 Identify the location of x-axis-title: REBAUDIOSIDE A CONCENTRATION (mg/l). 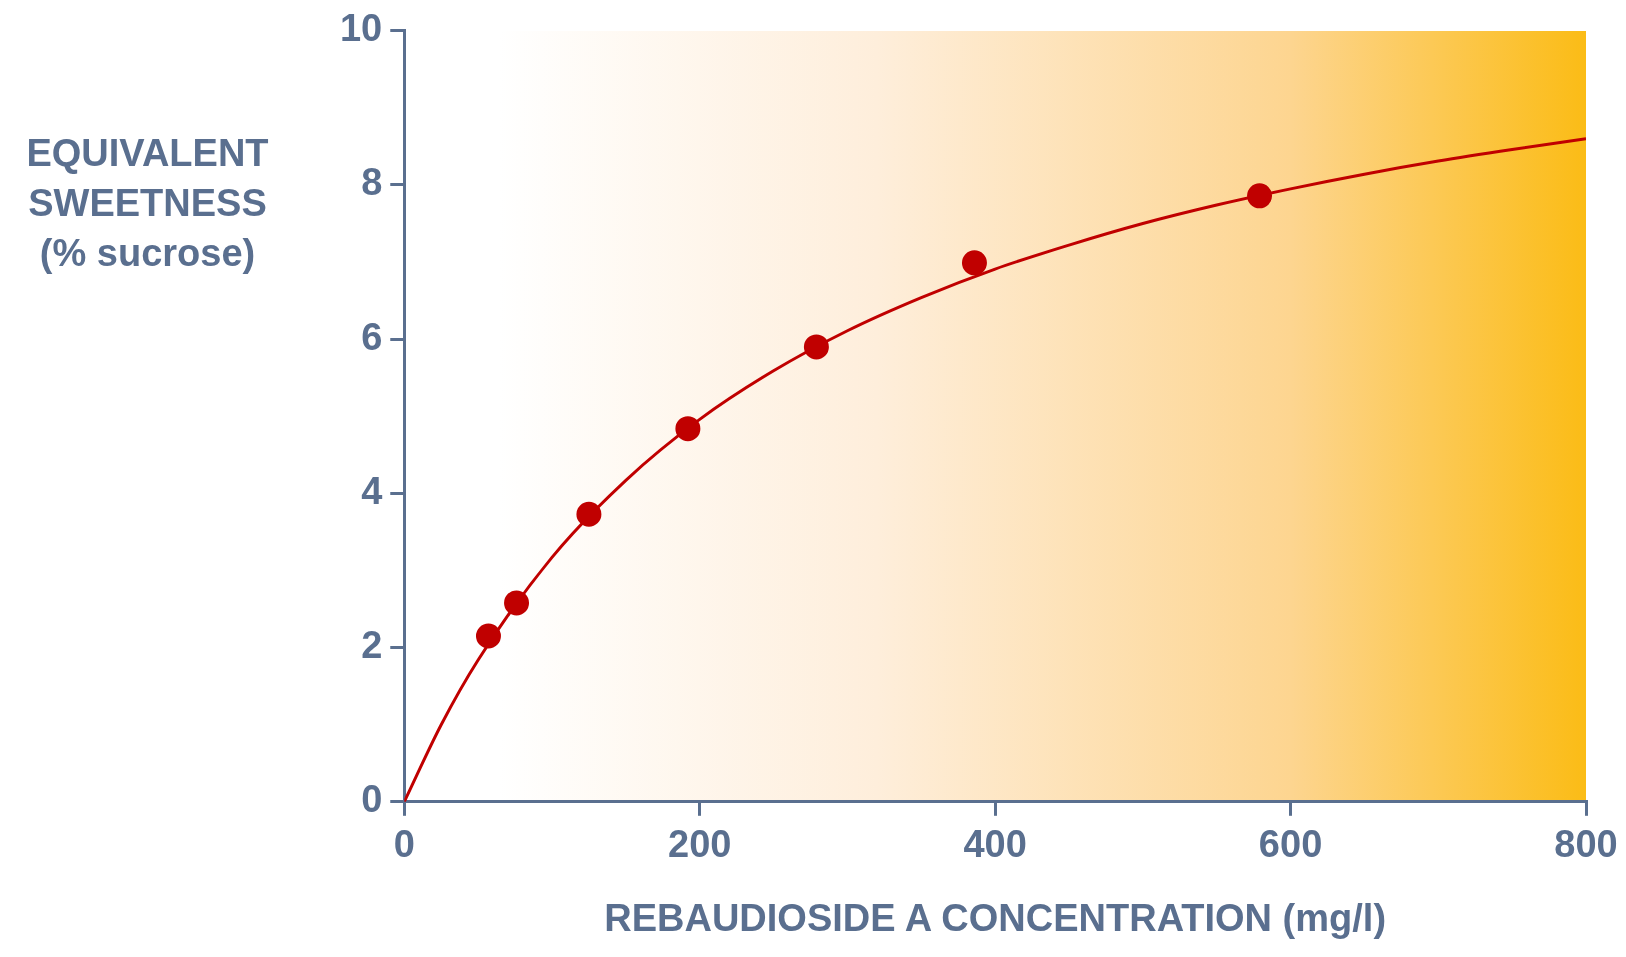
(995, 917).